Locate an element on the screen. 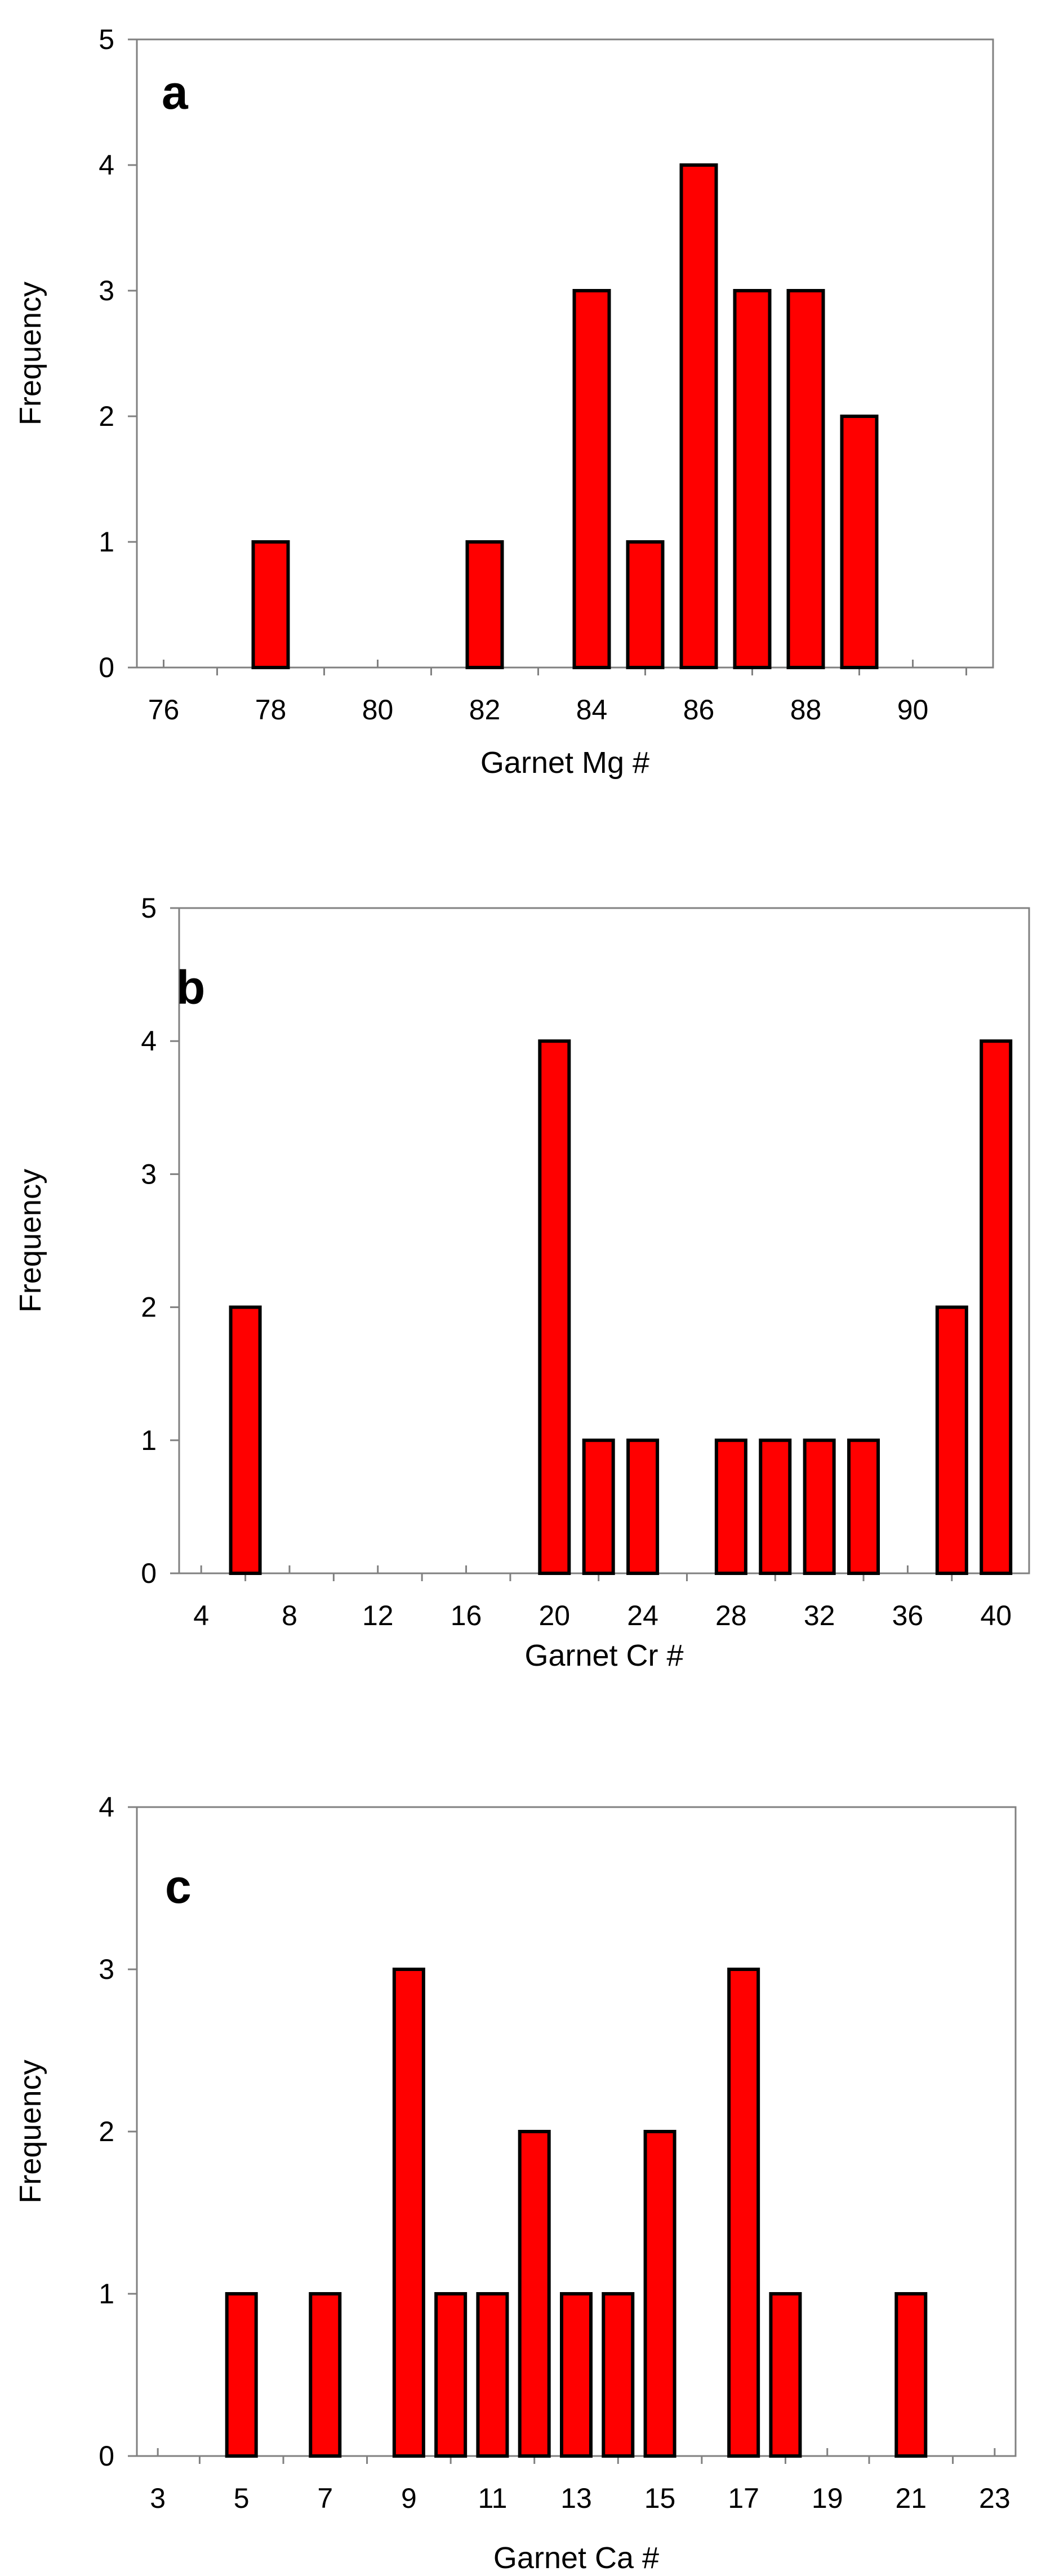 The width and height of the screenshot is (1046, 2576). x-tick-label: 88 is located at coordinates (806, 710).